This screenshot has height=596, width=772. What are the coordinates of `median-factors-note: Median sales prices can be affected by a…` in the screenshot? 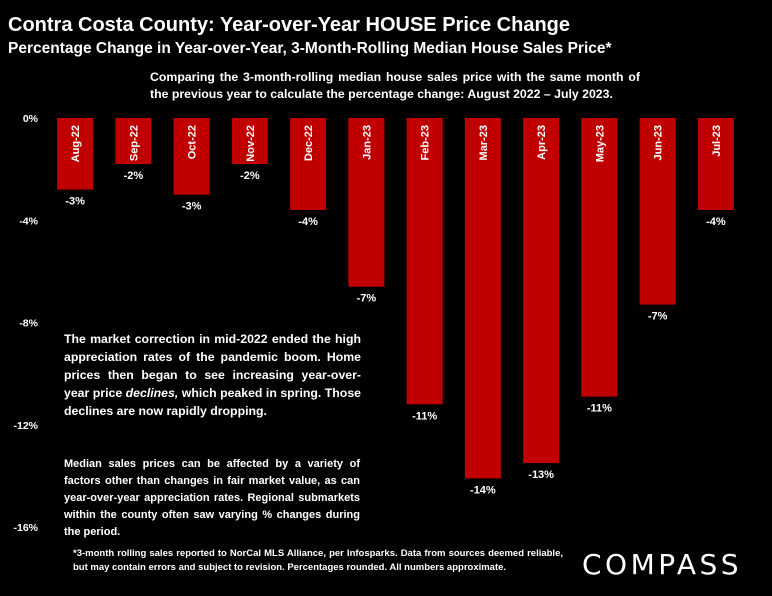 It's located at (212, 498).